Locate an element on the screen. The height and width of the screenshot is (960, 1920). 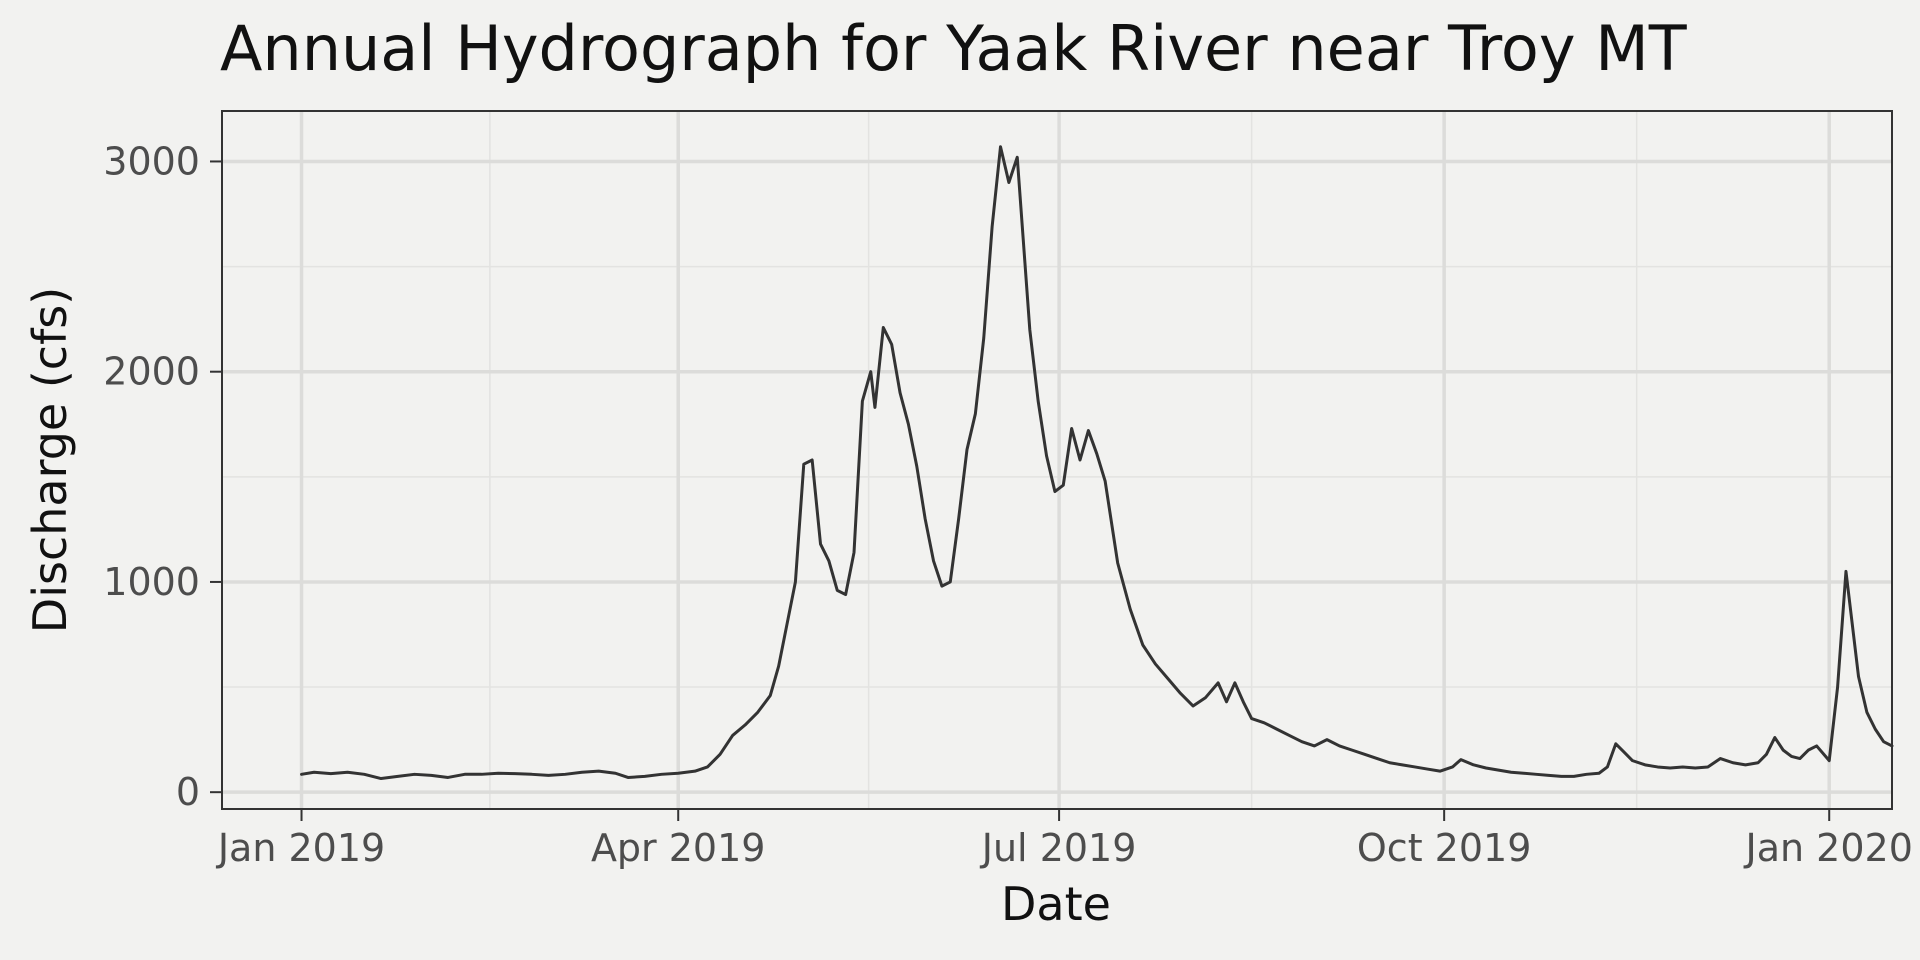
x-tick-label: Jan 2019 is located at coordinates (300, 848).